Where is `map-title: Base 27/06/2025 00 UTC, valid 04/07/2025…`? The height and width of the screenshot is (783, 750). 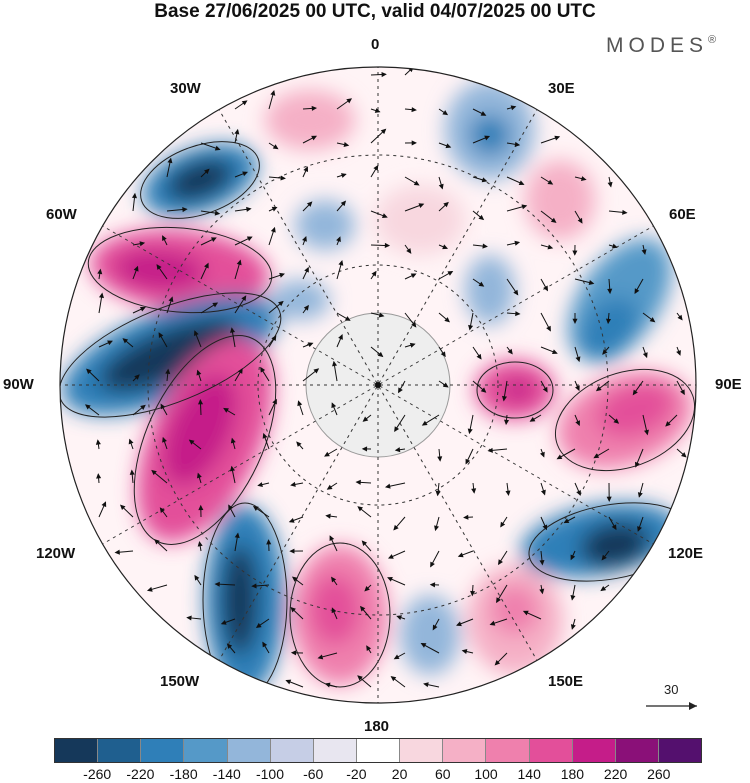 map-title: Base 27/06/2025 00 UTC, valid 04/07/2025… is located at coordinates (375, 11).